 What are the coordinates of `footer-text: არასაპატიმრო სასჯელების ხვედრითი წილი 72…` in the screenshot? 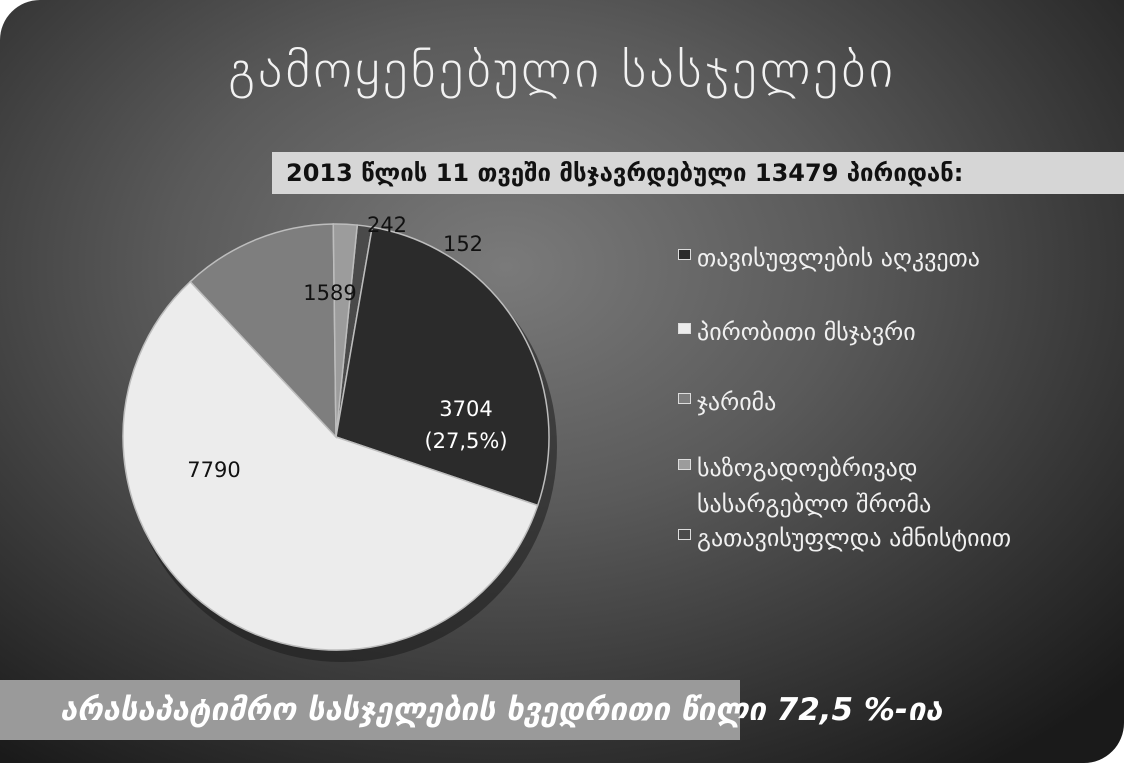 It's located at (501, 710).